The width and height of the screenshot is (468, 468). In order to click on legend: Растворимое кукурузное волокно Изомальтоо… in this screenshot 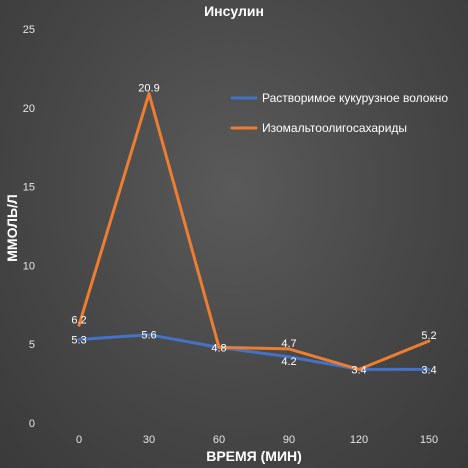, I will do `click(339, 113)`.